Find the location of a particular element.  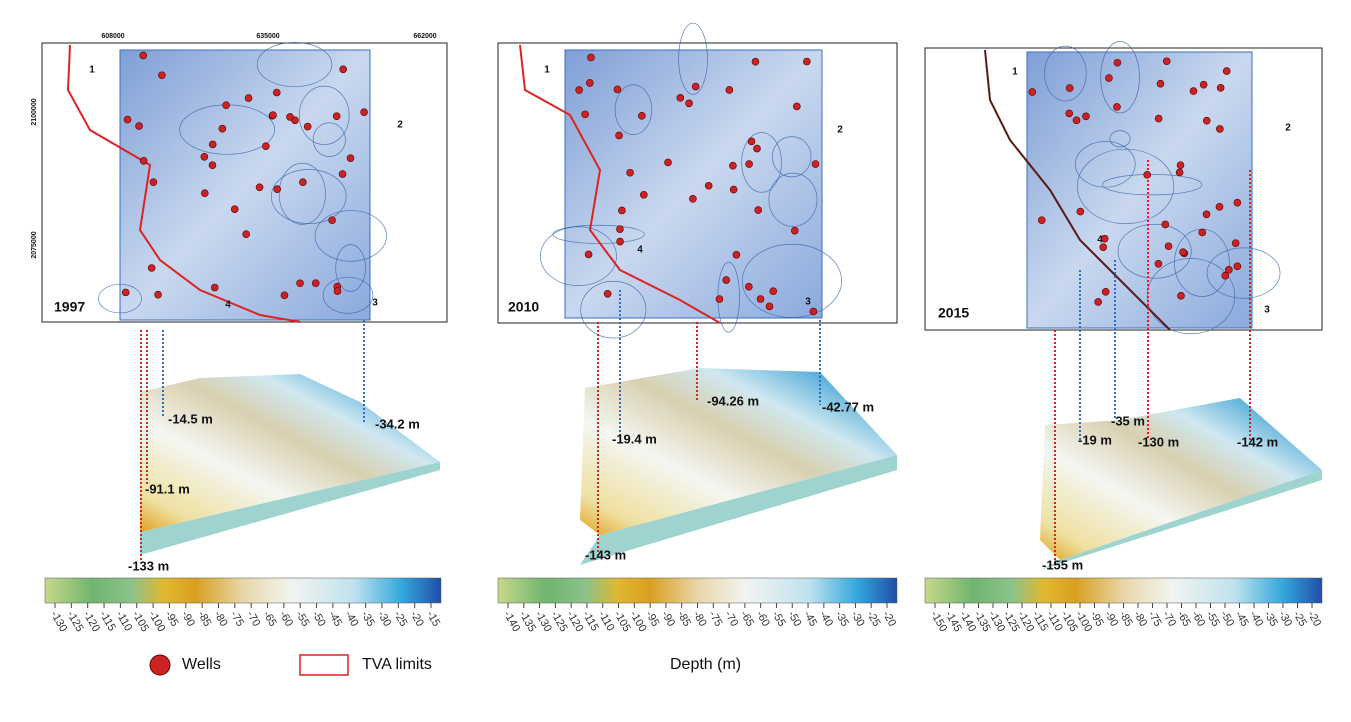

legend: Wells TVA limits Depth (m) is located at coordinates (445, 665).